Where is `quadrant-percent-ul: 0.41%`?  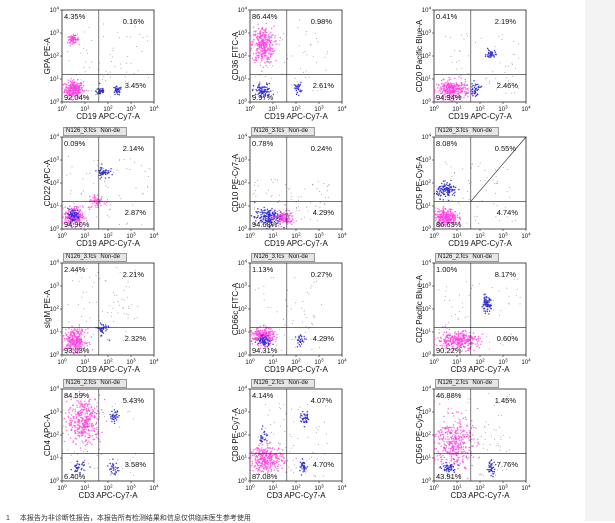
quadrant-percent-ul: 0.41% is located at coordinates (447, 16).